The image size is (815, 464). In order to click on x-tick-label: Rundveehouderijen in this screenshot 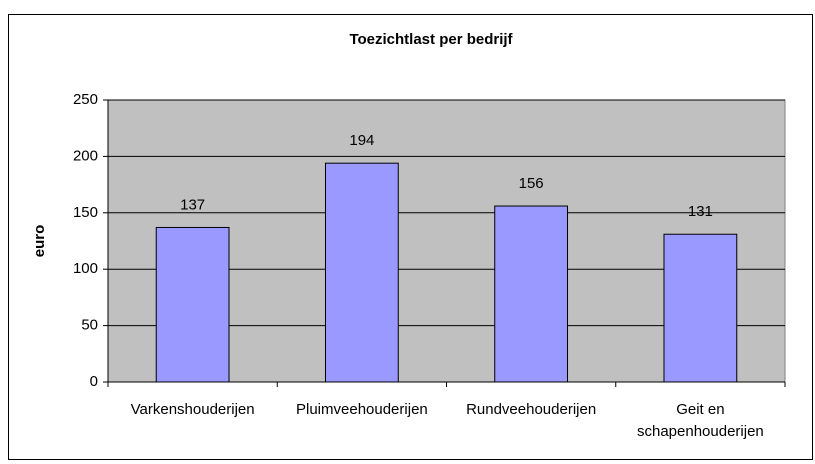, I will do `click(531, 409)`.